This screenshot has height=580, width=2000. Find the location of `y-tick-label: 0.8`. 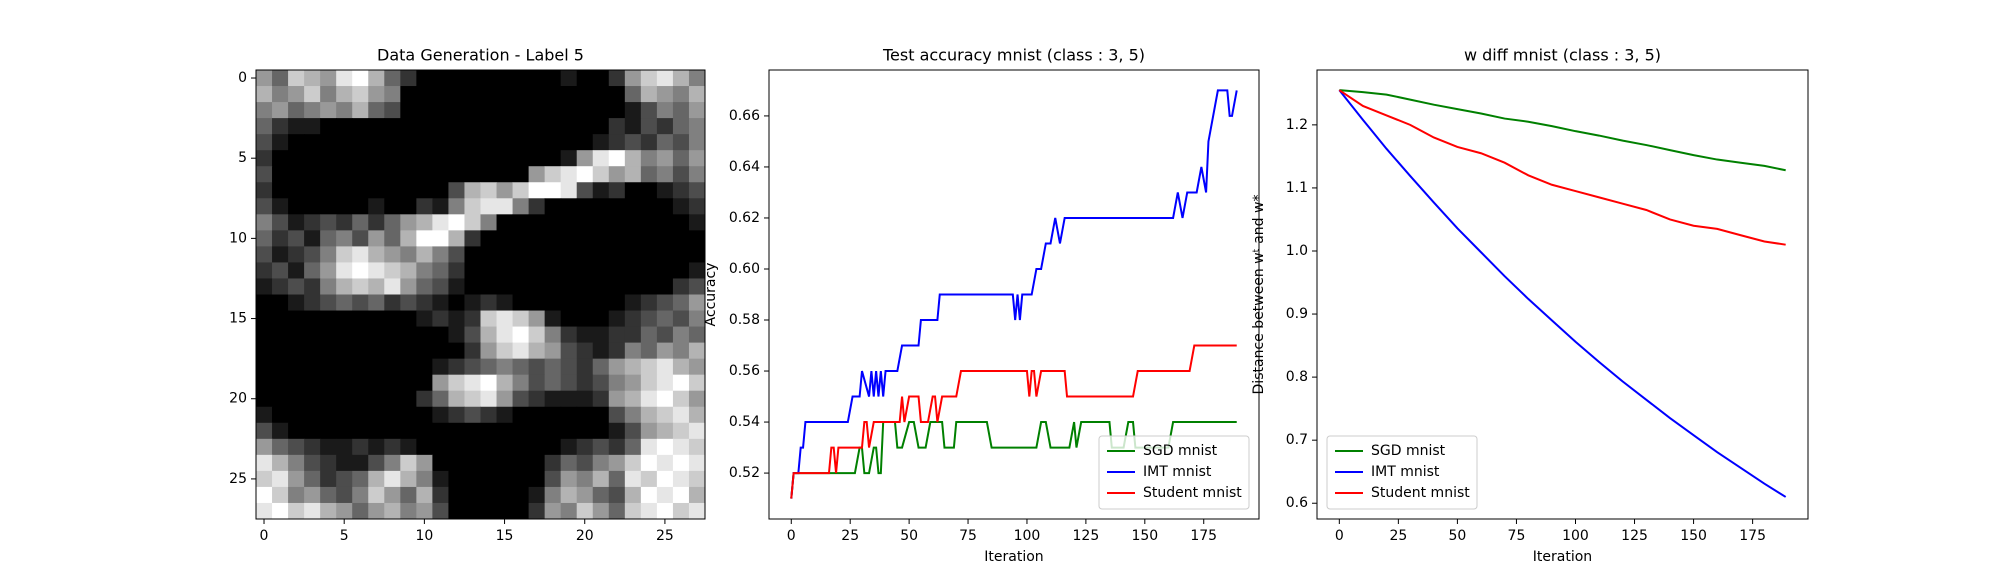

y-tick-label: 0.8 is located at coordinates (1297, 377).